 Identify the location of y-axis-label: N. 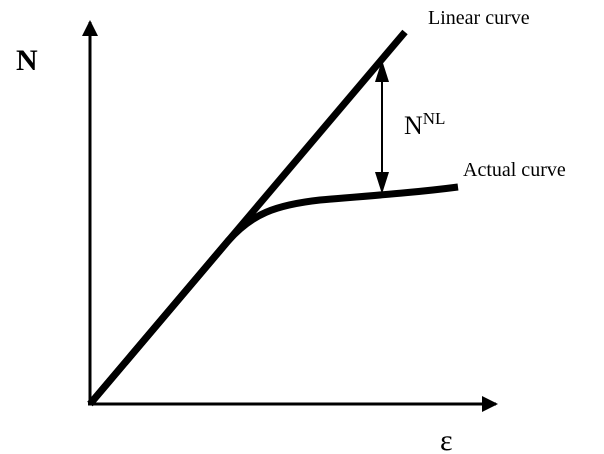
(27, 60).